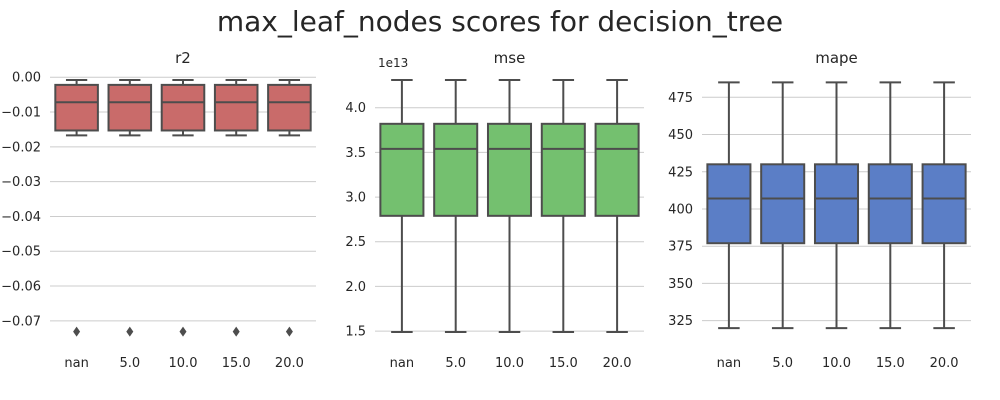 The image size is (1000, 400). What do you see at coordinates (355, 287) in the screenshot?
I see `y-tick-label: 2.0` at bounding box center [355, 287].